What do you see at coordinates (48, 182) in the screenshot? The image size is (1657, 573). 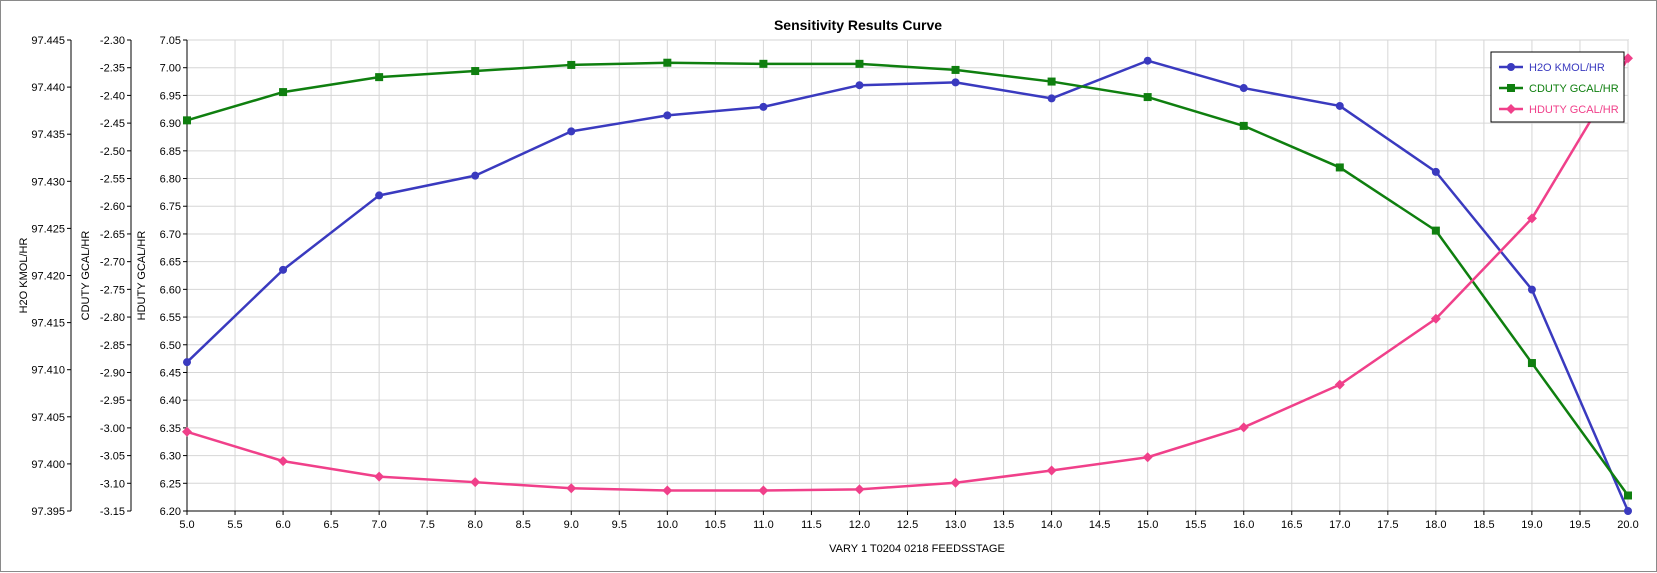 I see `y-tick-label: 97.430` at bounding box center [48, 182].